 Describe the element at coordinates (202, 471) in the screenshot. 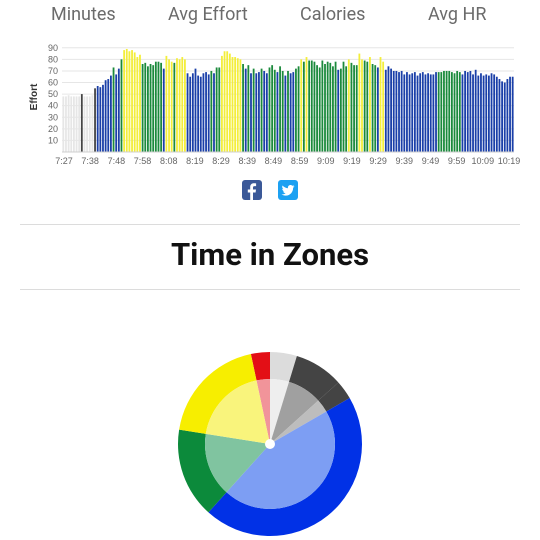

I see `zone-ring-green` at that location.